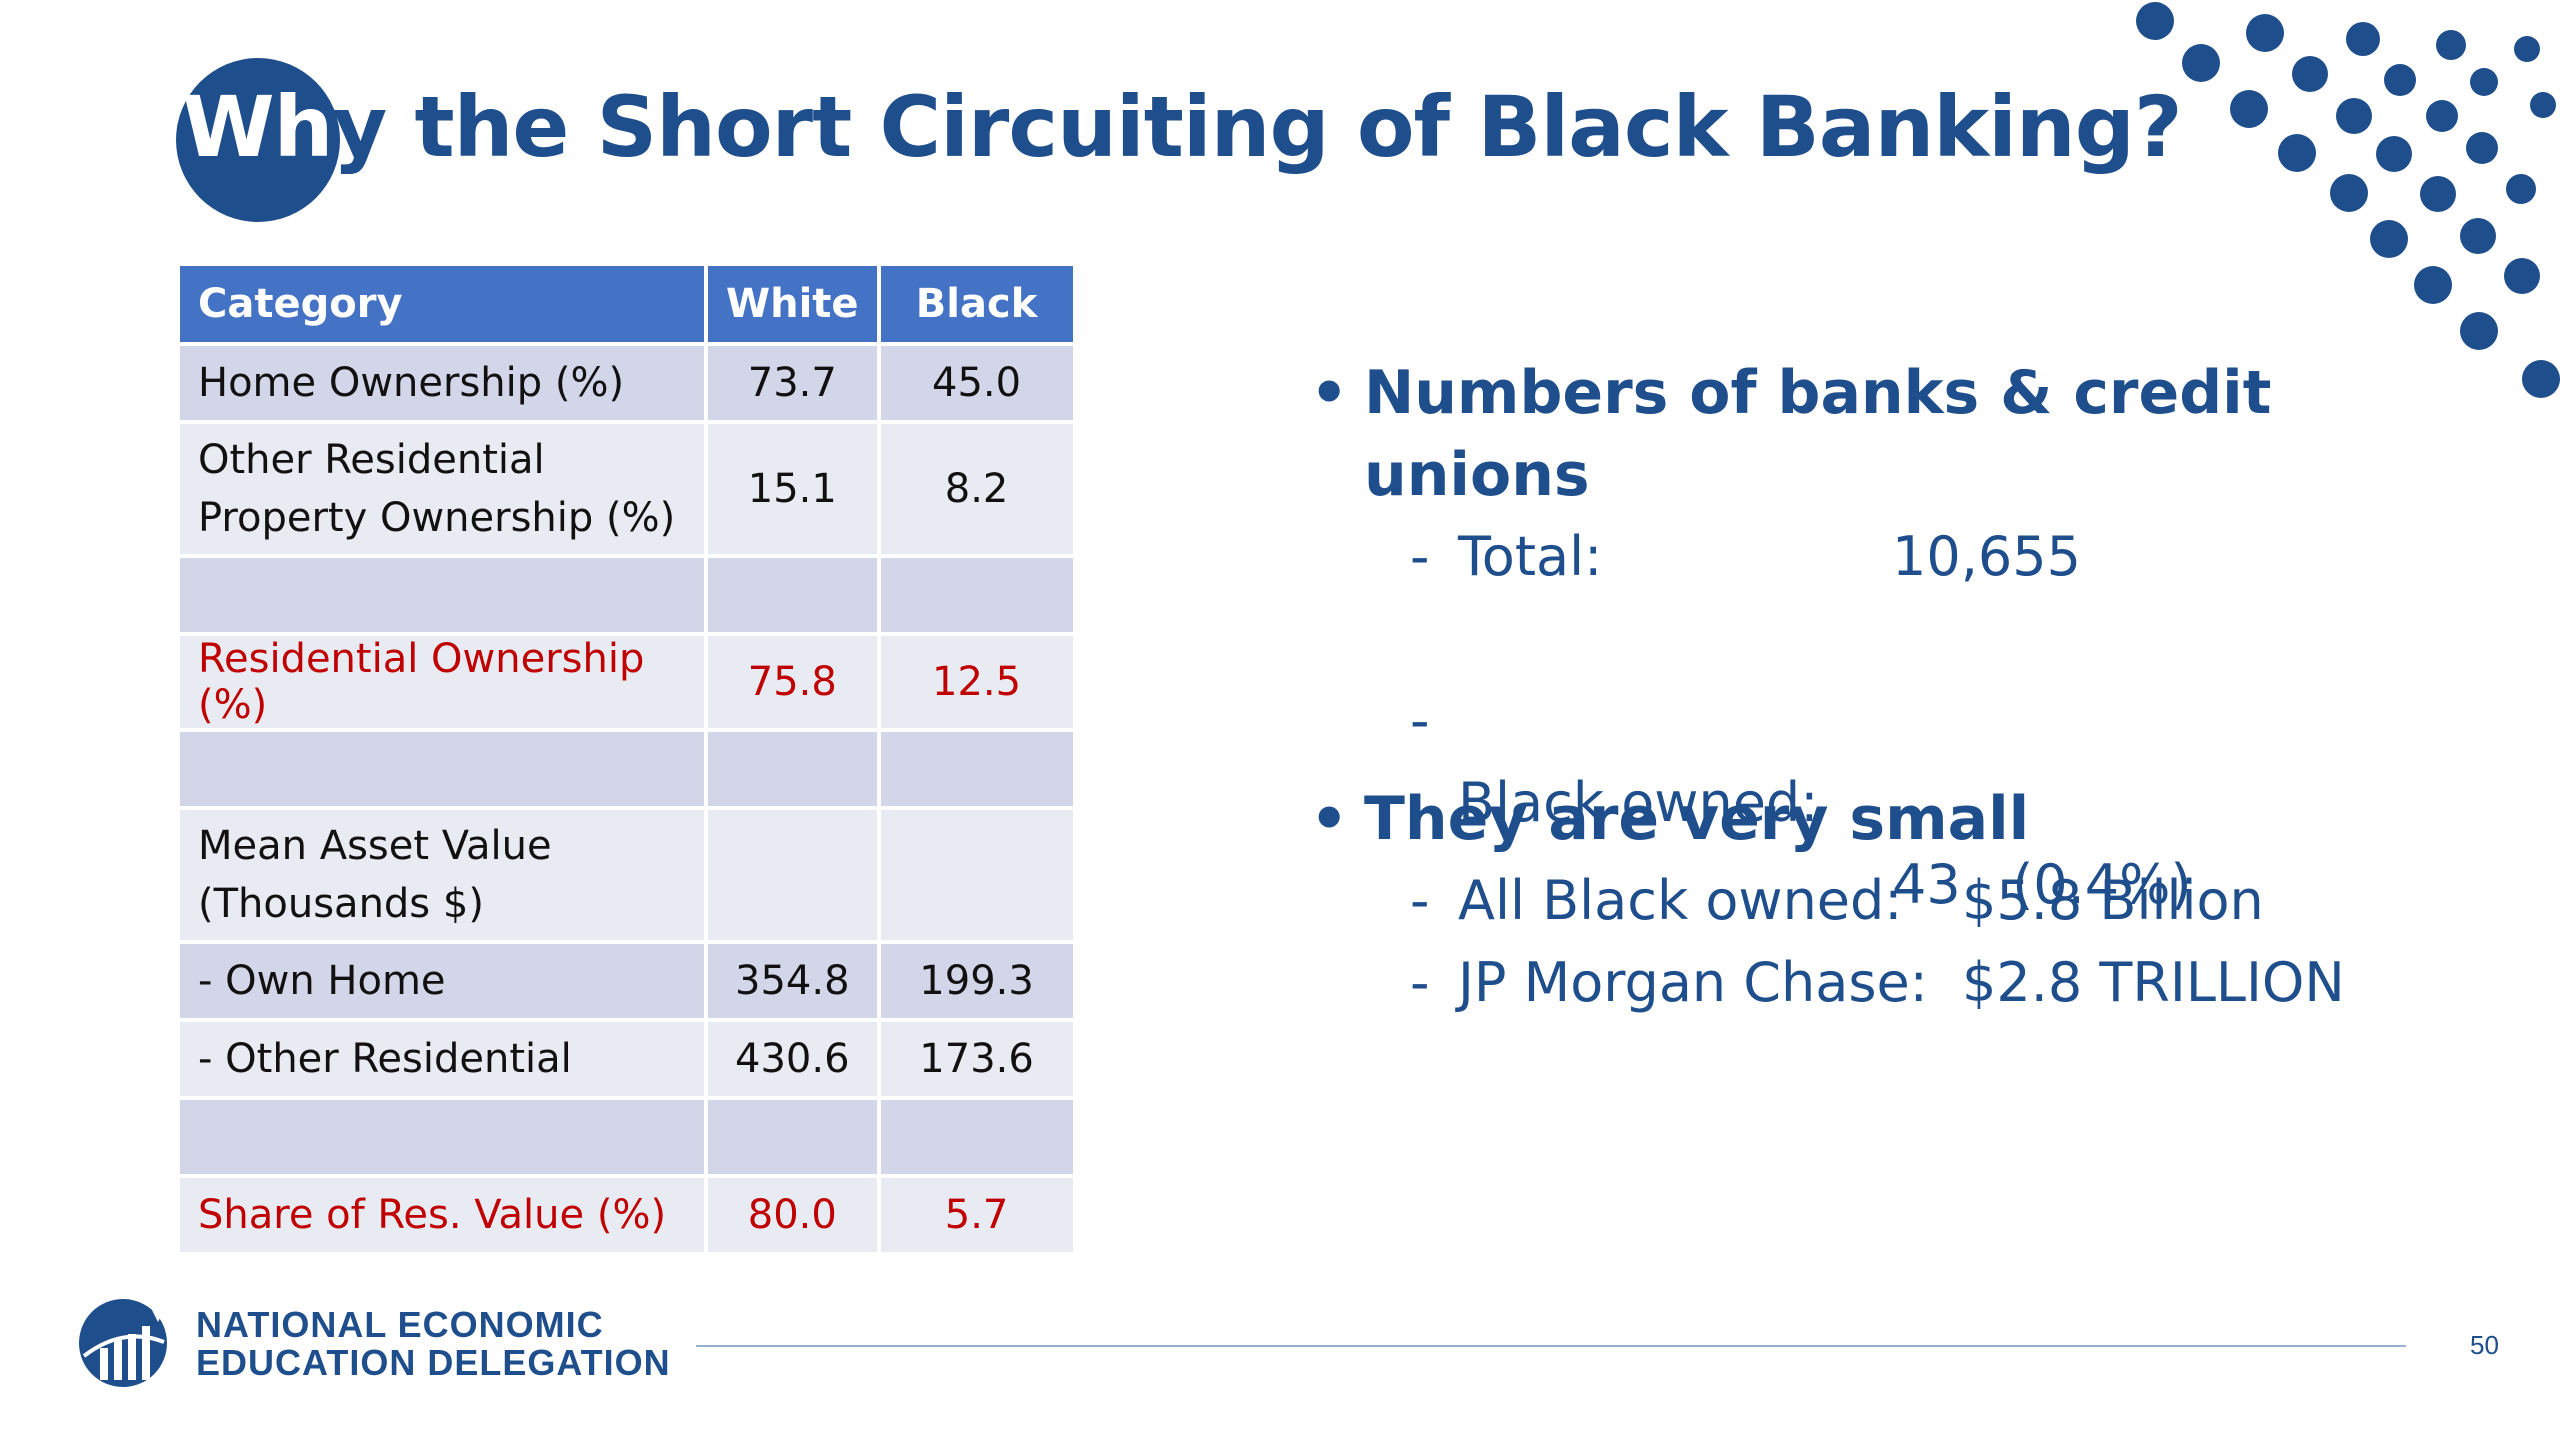 This screenshot has height=1440, width=2560. Describe the element at coordinates (2042, 884) in the screenshot. I see `sub-value: 43 (0.4%)` at that location.